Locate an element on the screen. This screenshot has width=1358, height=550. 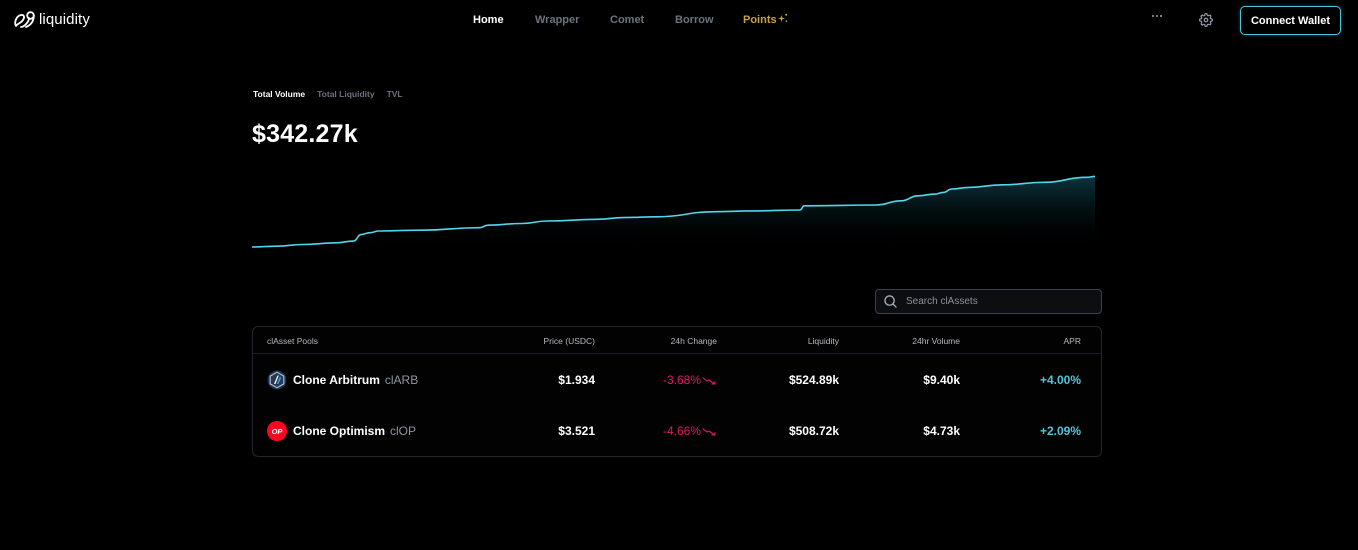
logo: liquidity is located at coordinates (51, 20).